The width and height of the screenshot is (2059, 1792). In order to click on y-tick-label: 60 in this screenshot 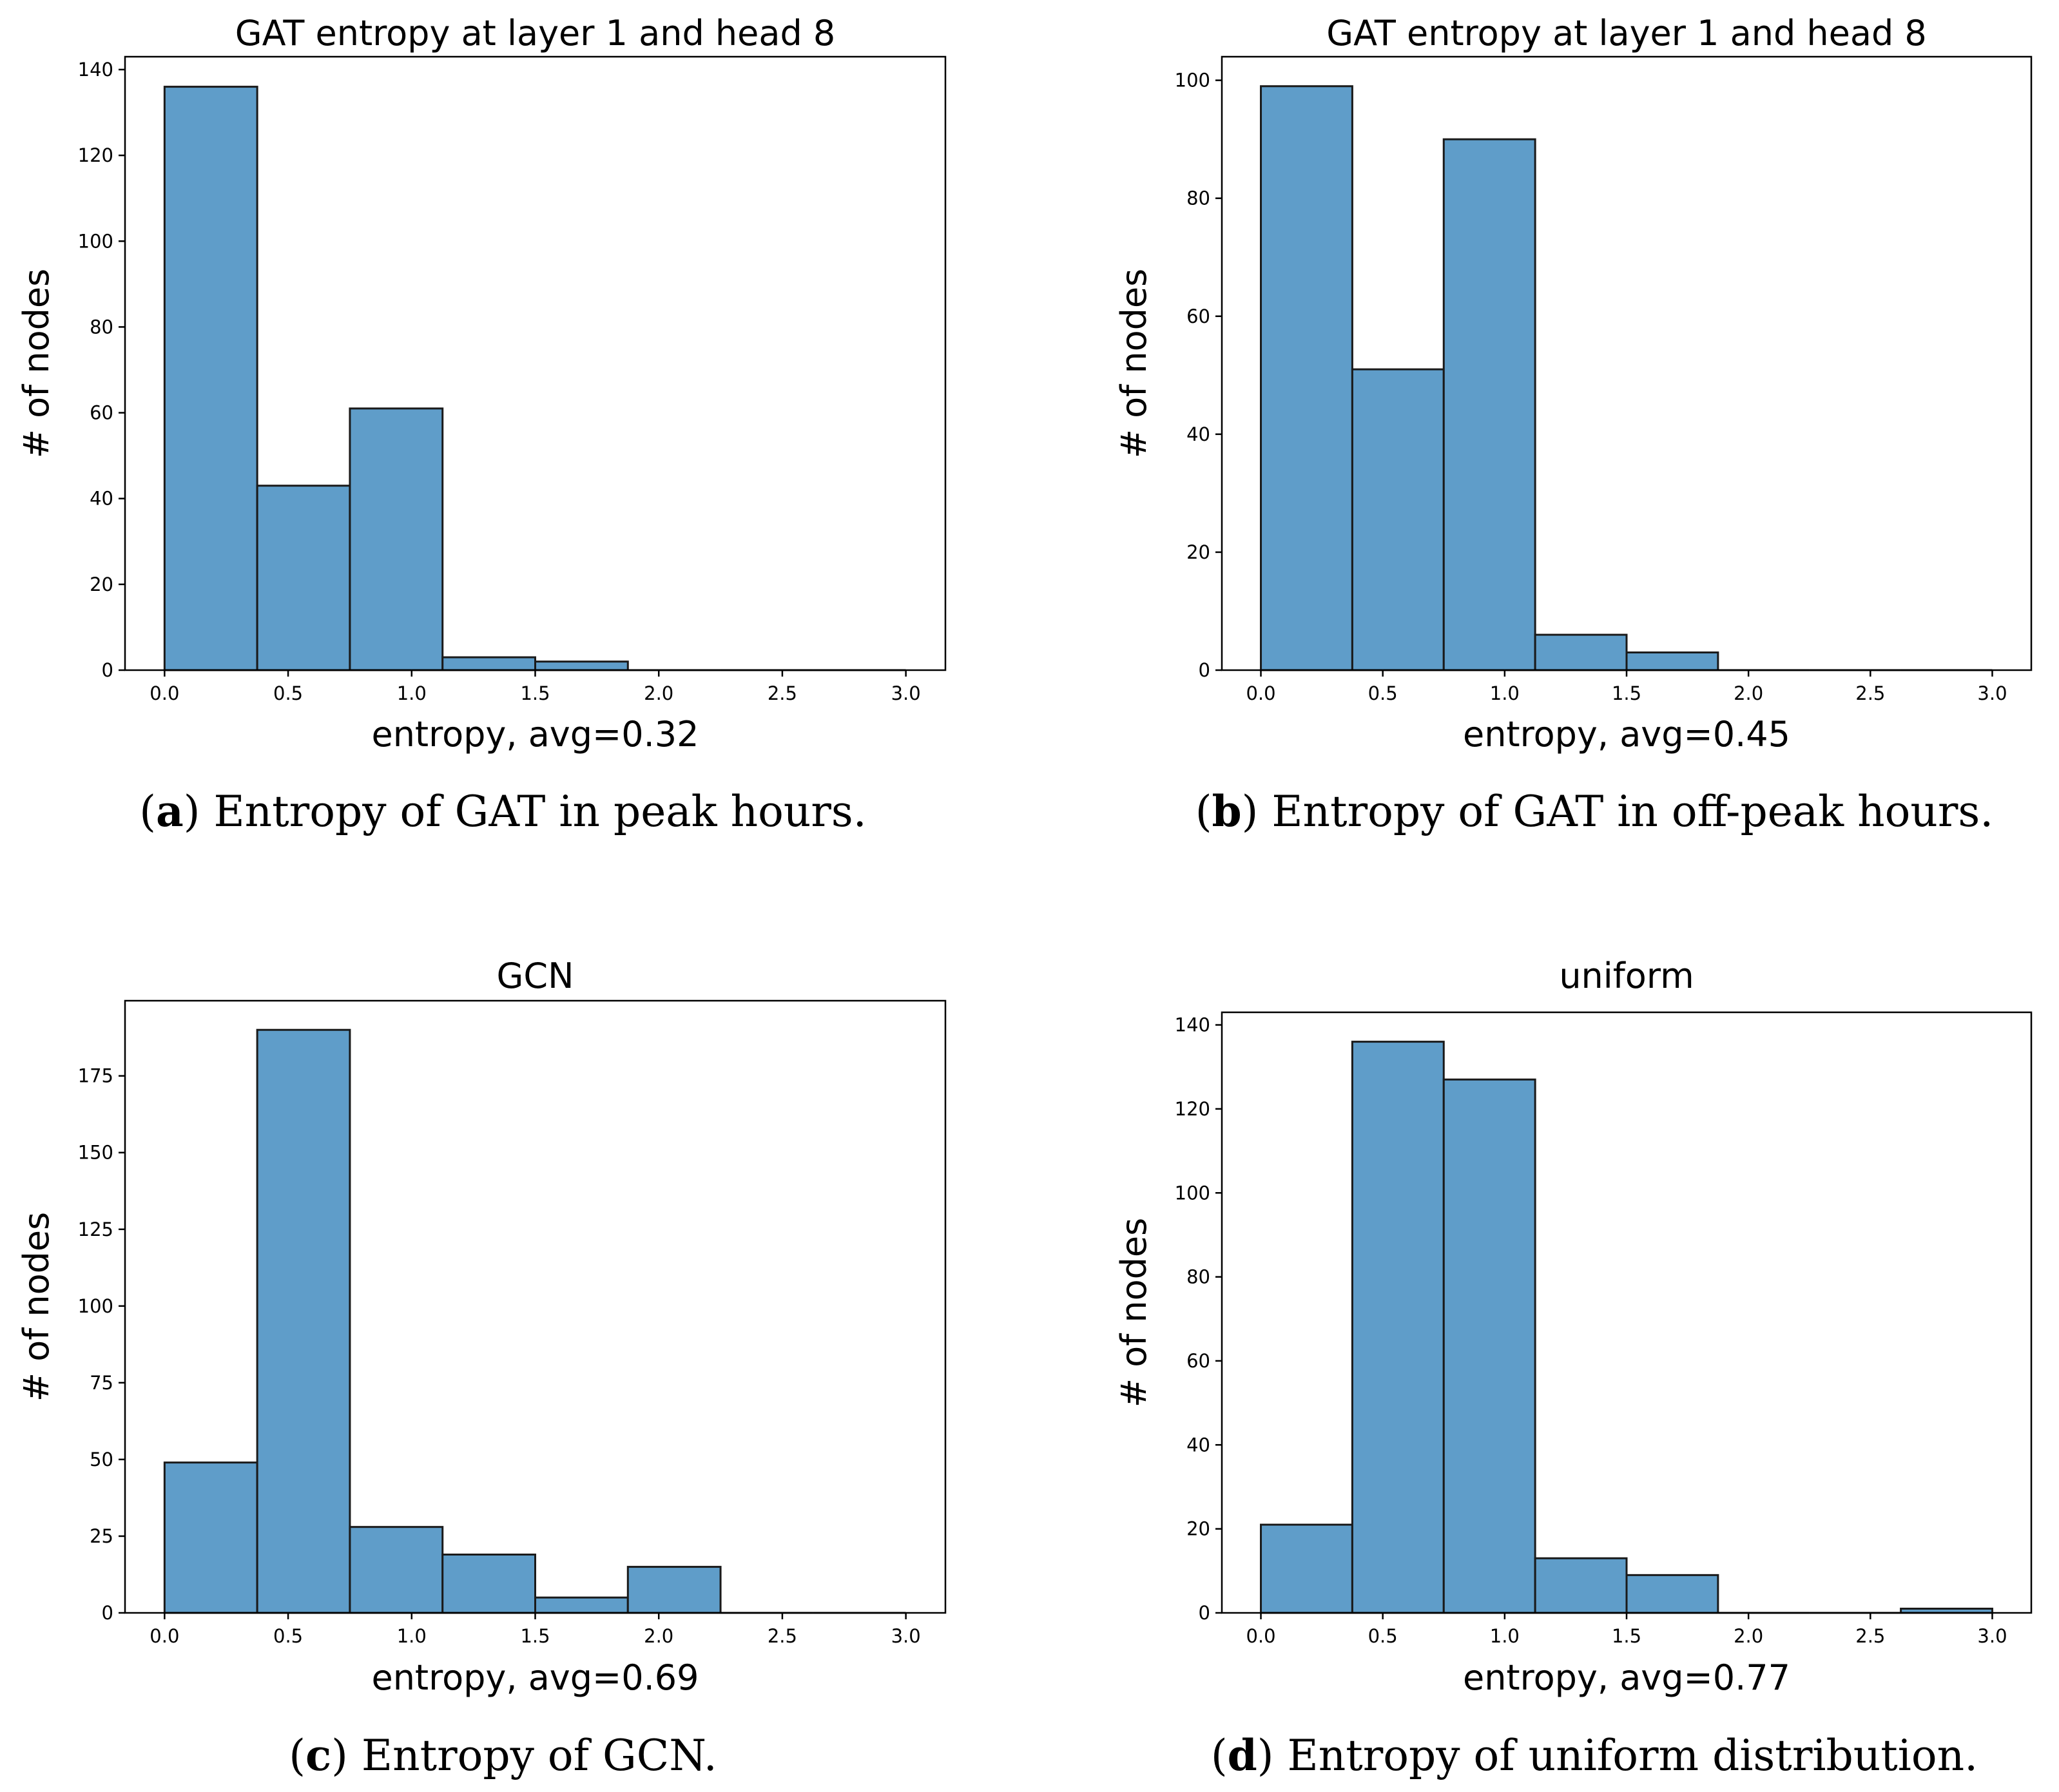, I will do `click(1198, 316)`.